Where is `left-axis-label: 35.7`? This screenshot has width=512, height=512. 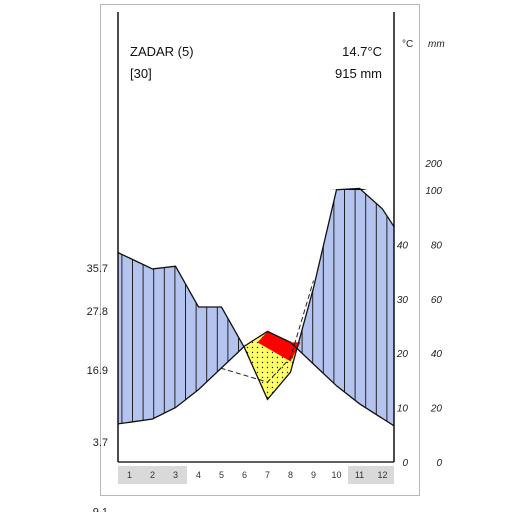
left-axis-label: 35.7 is located at coordinates (97, 269).